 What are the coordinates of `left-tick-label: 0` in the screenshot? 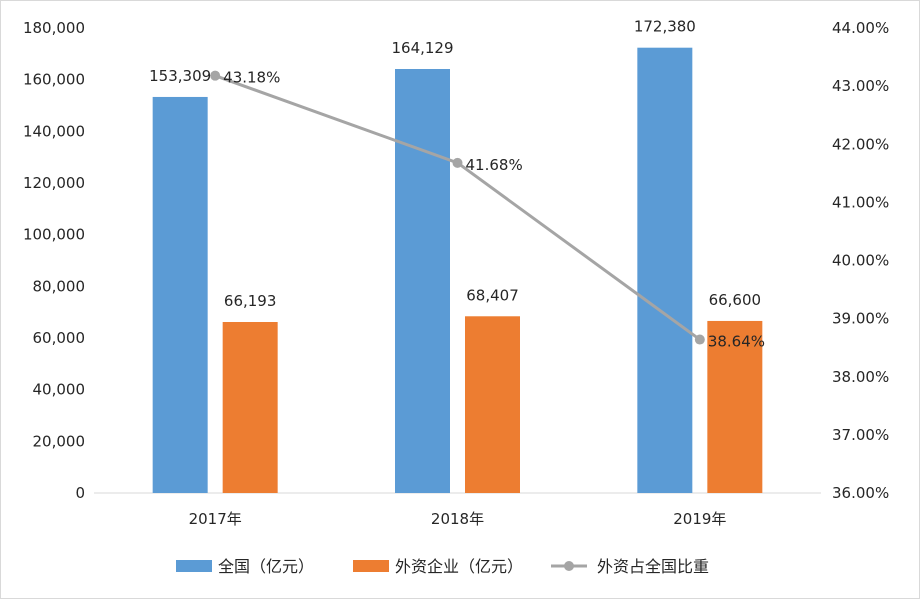 It's located at (80, 493).